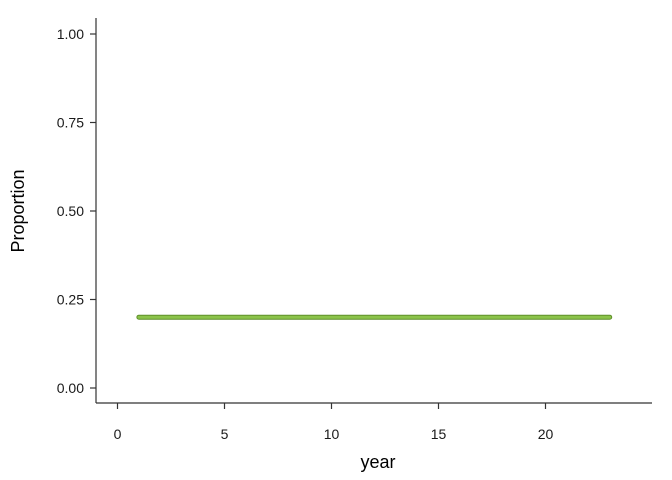 The image size is (672, 480). I want to click on x-tick-label: 0, so click(118, 434).